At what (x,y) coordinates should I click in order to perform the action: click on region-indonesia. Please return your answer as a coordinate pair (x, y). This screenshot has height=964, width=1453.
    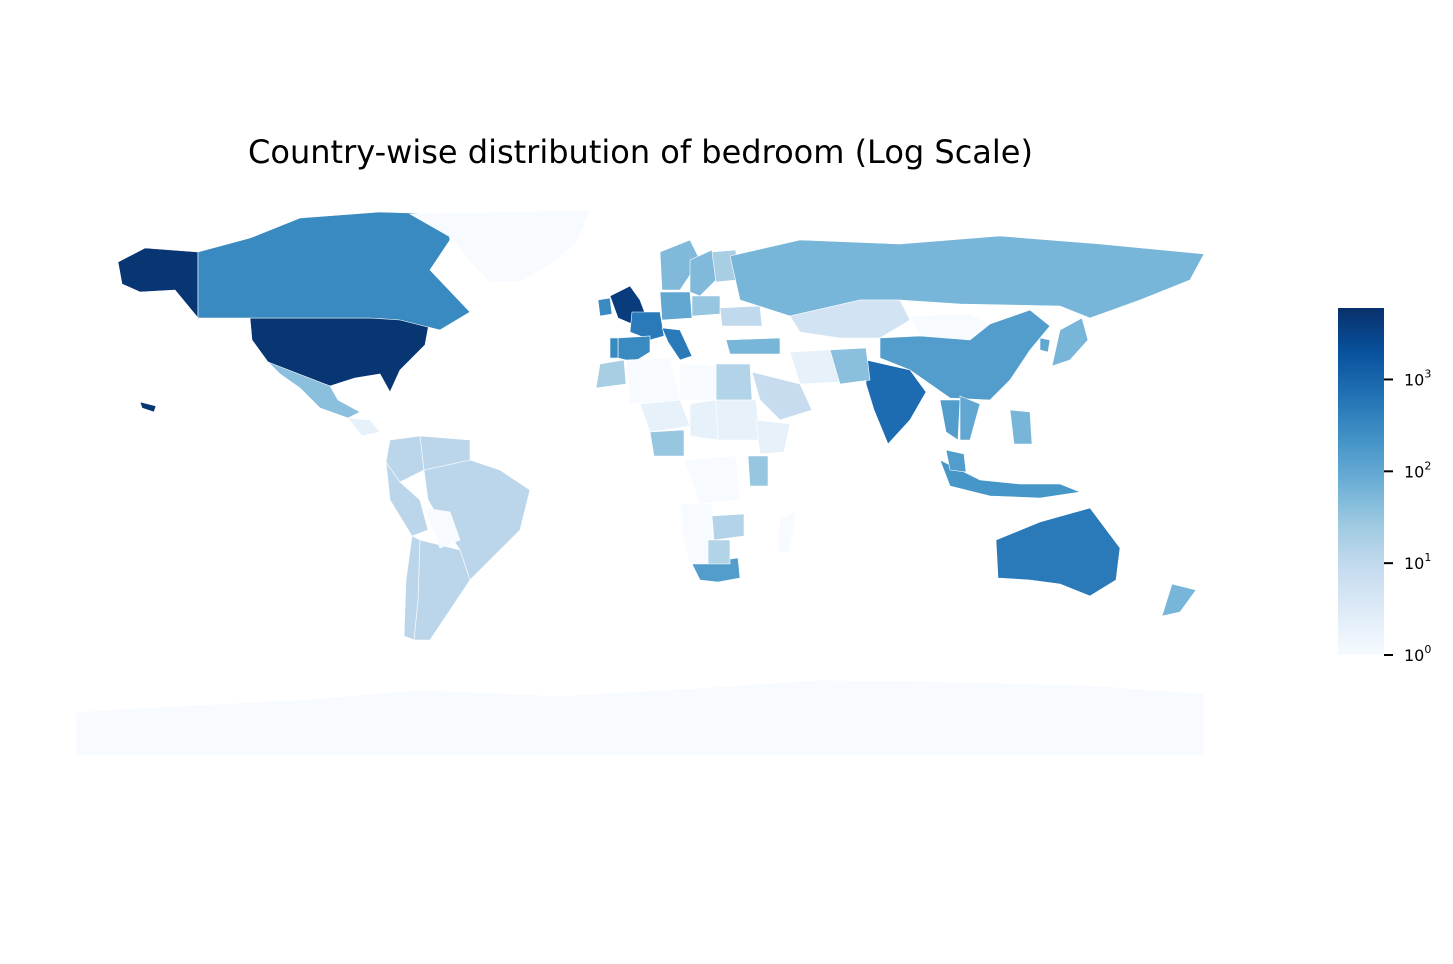
    Looking at the image, I should click on (1010, 479).